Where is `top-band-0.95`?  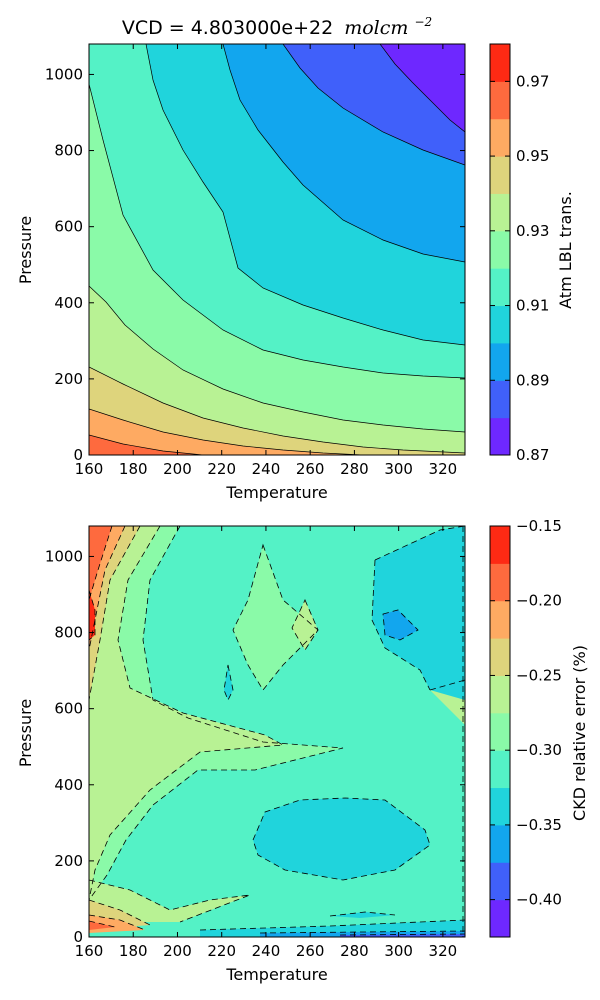 top-band-0.95 is located at coordinates (226, 432).